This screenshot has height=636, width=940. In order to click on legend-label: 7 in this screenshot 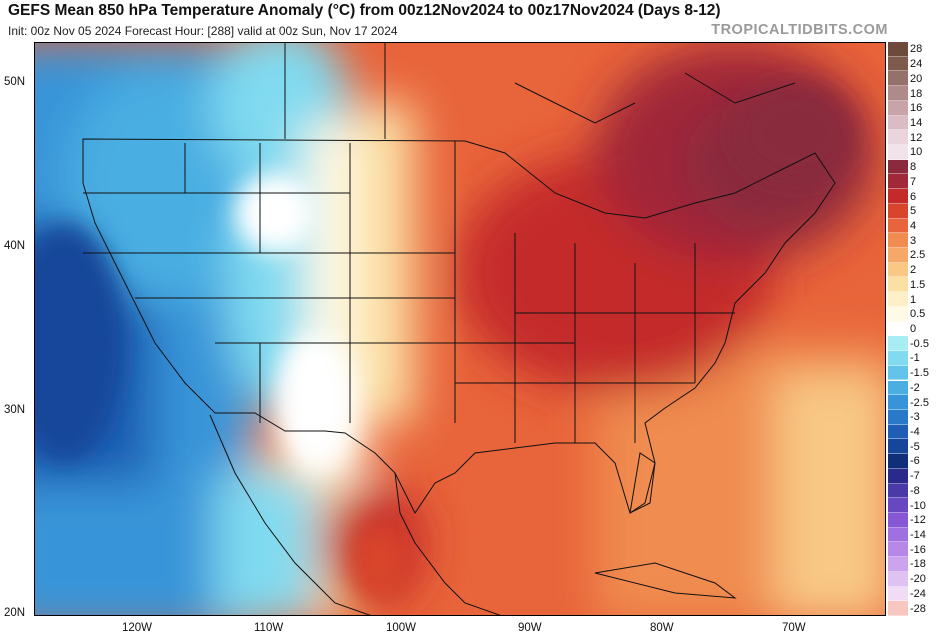, I will do `click(913, 181)`.